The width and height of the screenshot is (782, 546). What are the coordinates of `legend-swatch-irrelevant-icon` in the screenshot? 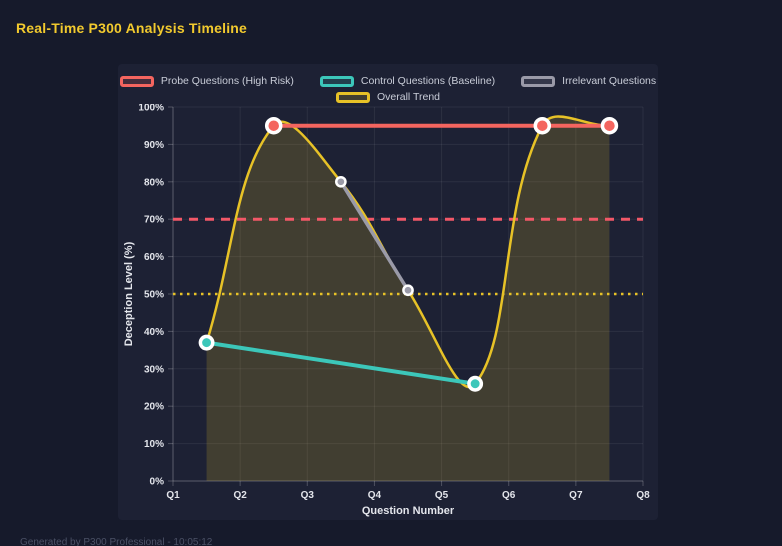 It's located at (538, 81).